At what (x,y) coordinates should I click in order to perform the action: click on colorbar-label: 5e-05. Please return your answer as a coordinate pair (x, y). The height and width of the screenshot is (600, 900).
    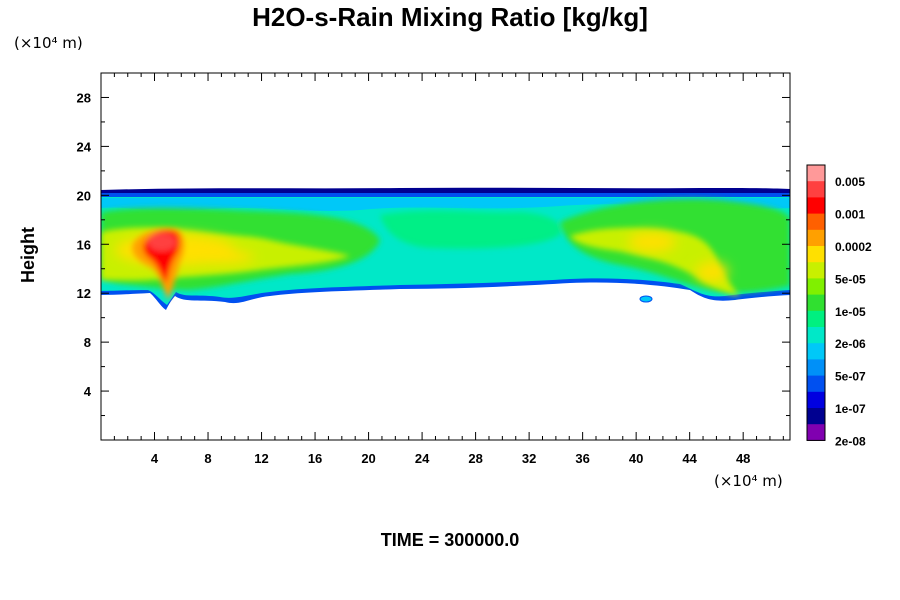
    Looking at the image, I should click on (850, 279).